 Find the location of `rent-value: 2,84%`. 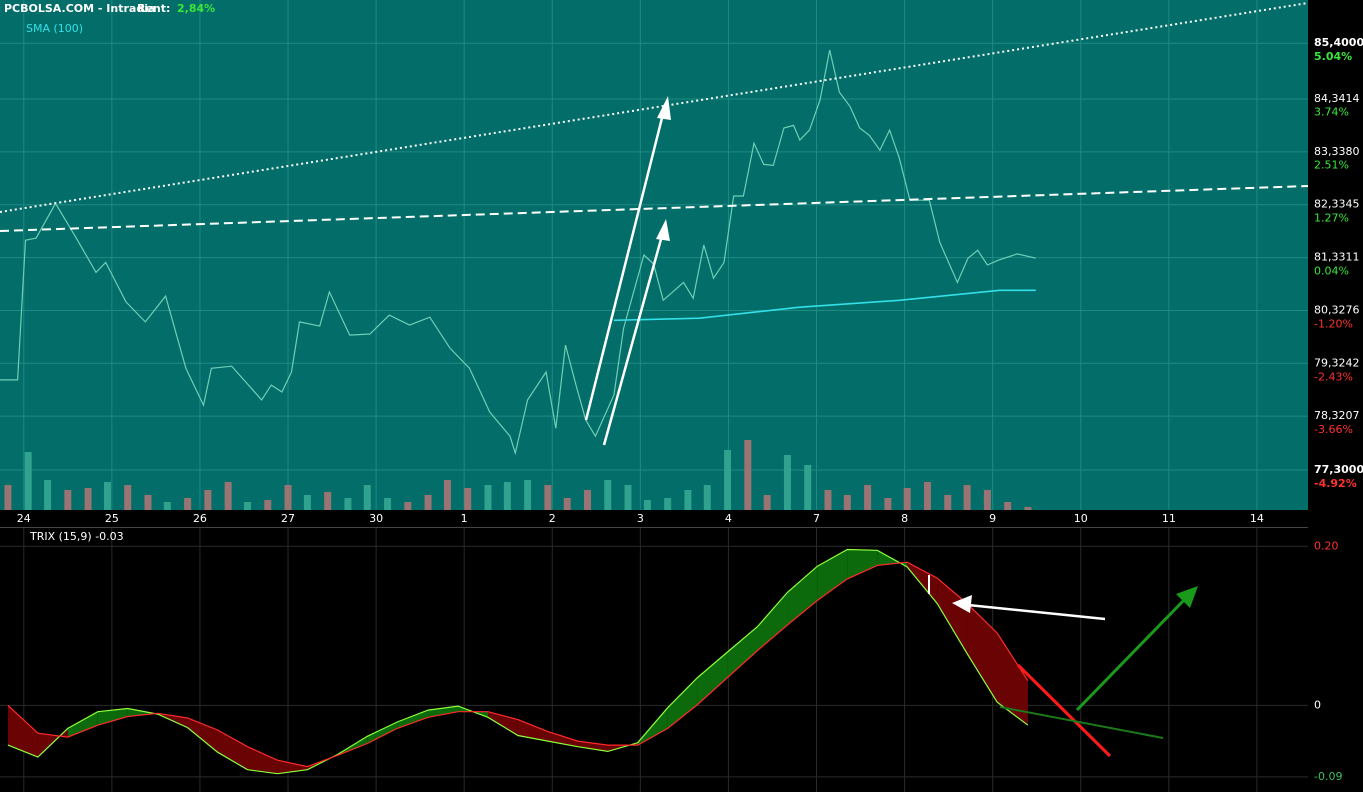

rent-value: 2,84% is located at coordinates (196, 8).